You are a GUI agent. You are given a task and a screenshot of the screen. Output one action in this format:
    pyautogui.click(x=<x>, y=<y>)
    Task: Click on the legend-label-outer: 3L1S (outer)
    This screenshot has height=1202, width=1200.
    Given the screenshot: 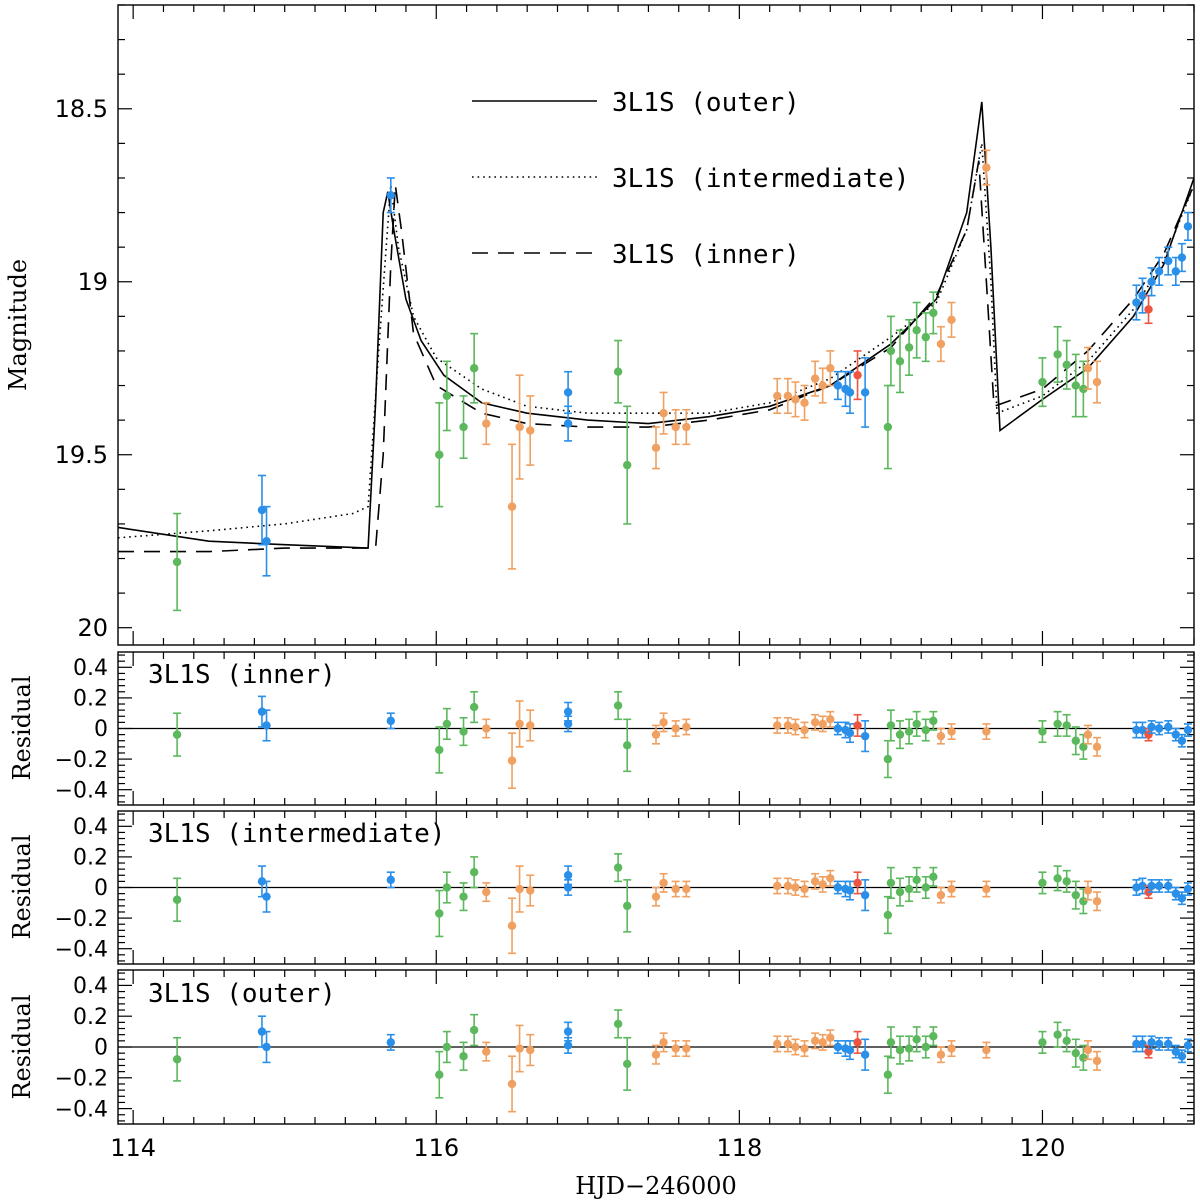 What is the action you would take?
    pyautogui.click(x=706, y=103)
    